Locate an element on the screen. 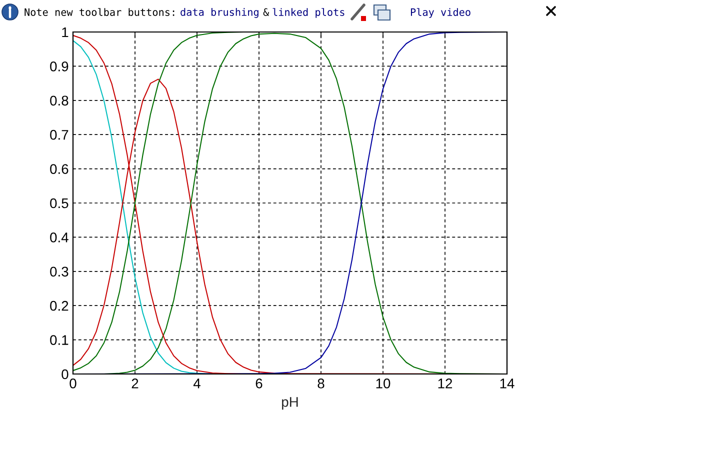 The image size is (720, 450). x-tick-label: 14 is located at coordinates (507, 383).